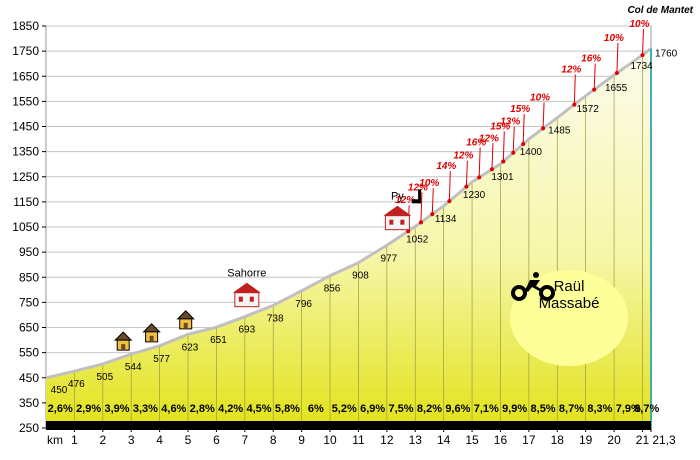 Image resolution: width=700 pixels, height=460 pixels. Describe the element at coordinates (173, 409) in the screenshot. I see `segment-gradient-label: 4,6%` at that location.